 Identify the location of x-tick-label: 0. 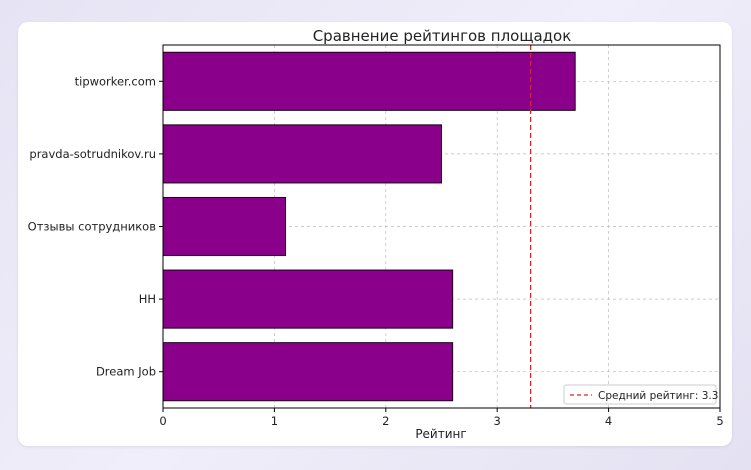
(162, 421).